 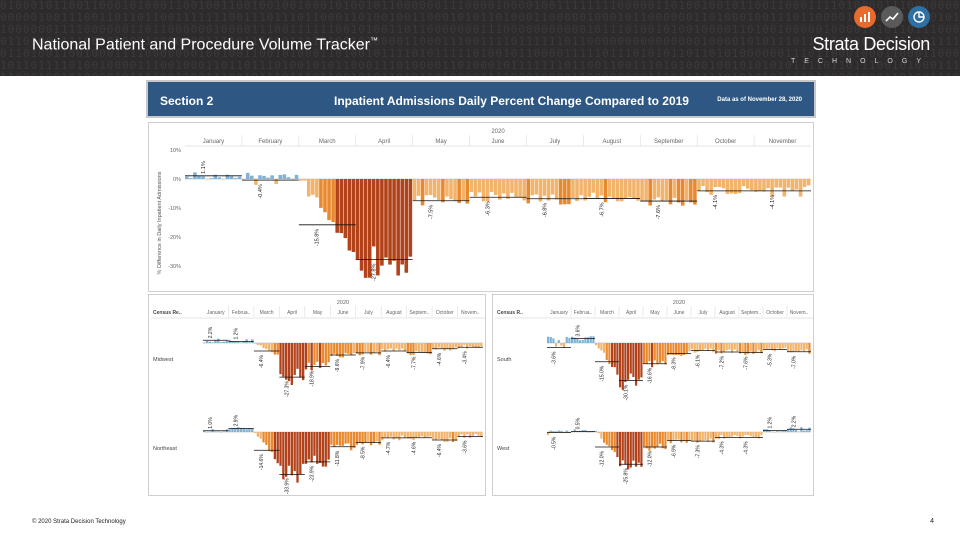 I want to click on regional-left-midwest-value-label: -7.9%, so click(x=364, y=363).